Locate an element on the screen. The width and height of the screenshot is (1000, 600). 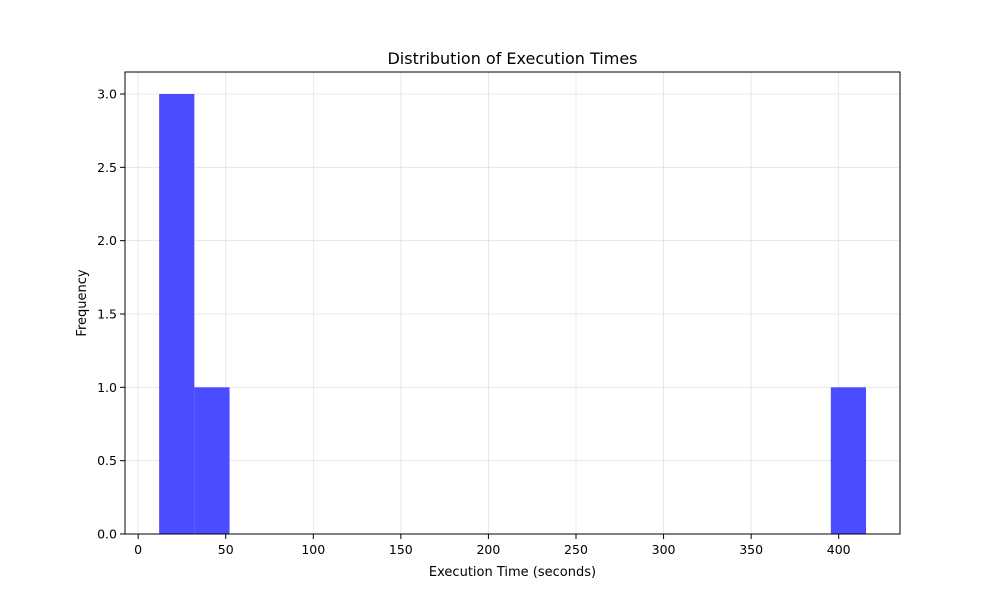
x-tick-label: 150 is located at coordinates (401, 549).